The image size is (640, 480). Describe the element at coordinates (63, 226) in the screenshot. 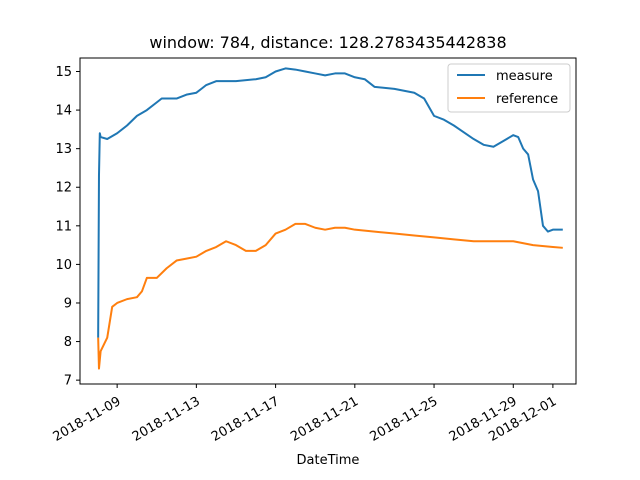

I see `y-tick-label: 11` at that location.